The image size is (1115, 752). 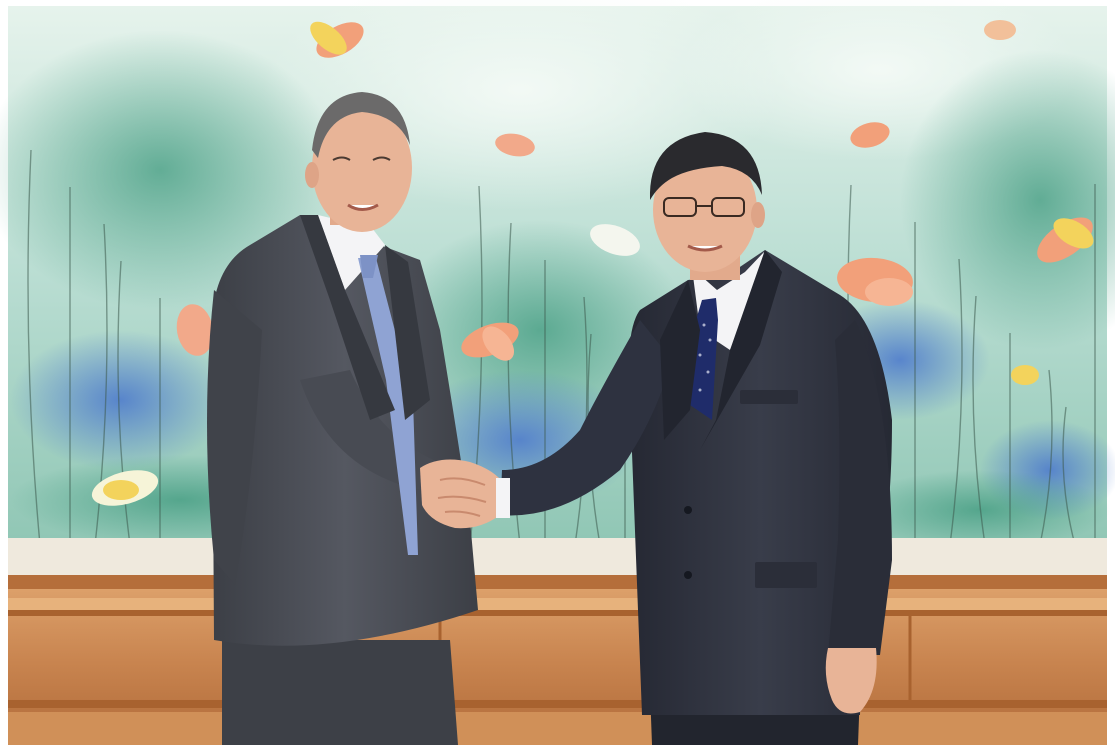 I want to click on handshake, so click(x=465, y=494).